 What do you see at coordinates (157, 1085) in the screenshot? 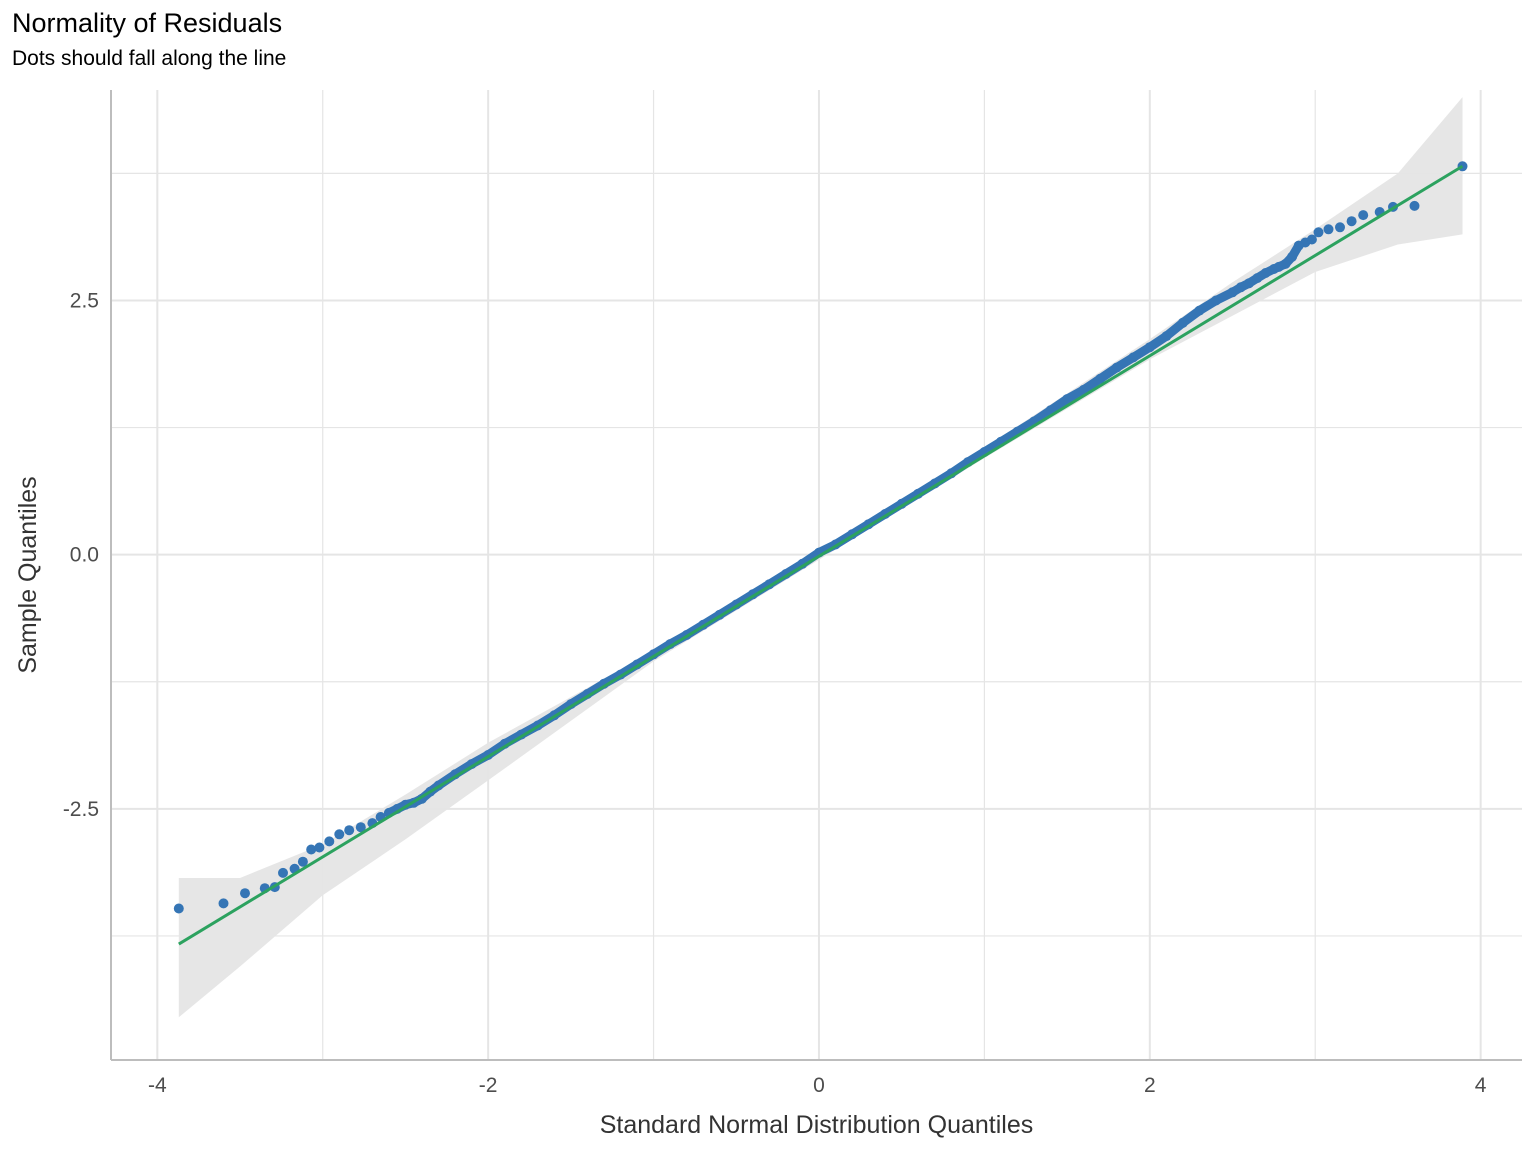
I see `x-tick-label: -4` at bounding box center [157, 1085].